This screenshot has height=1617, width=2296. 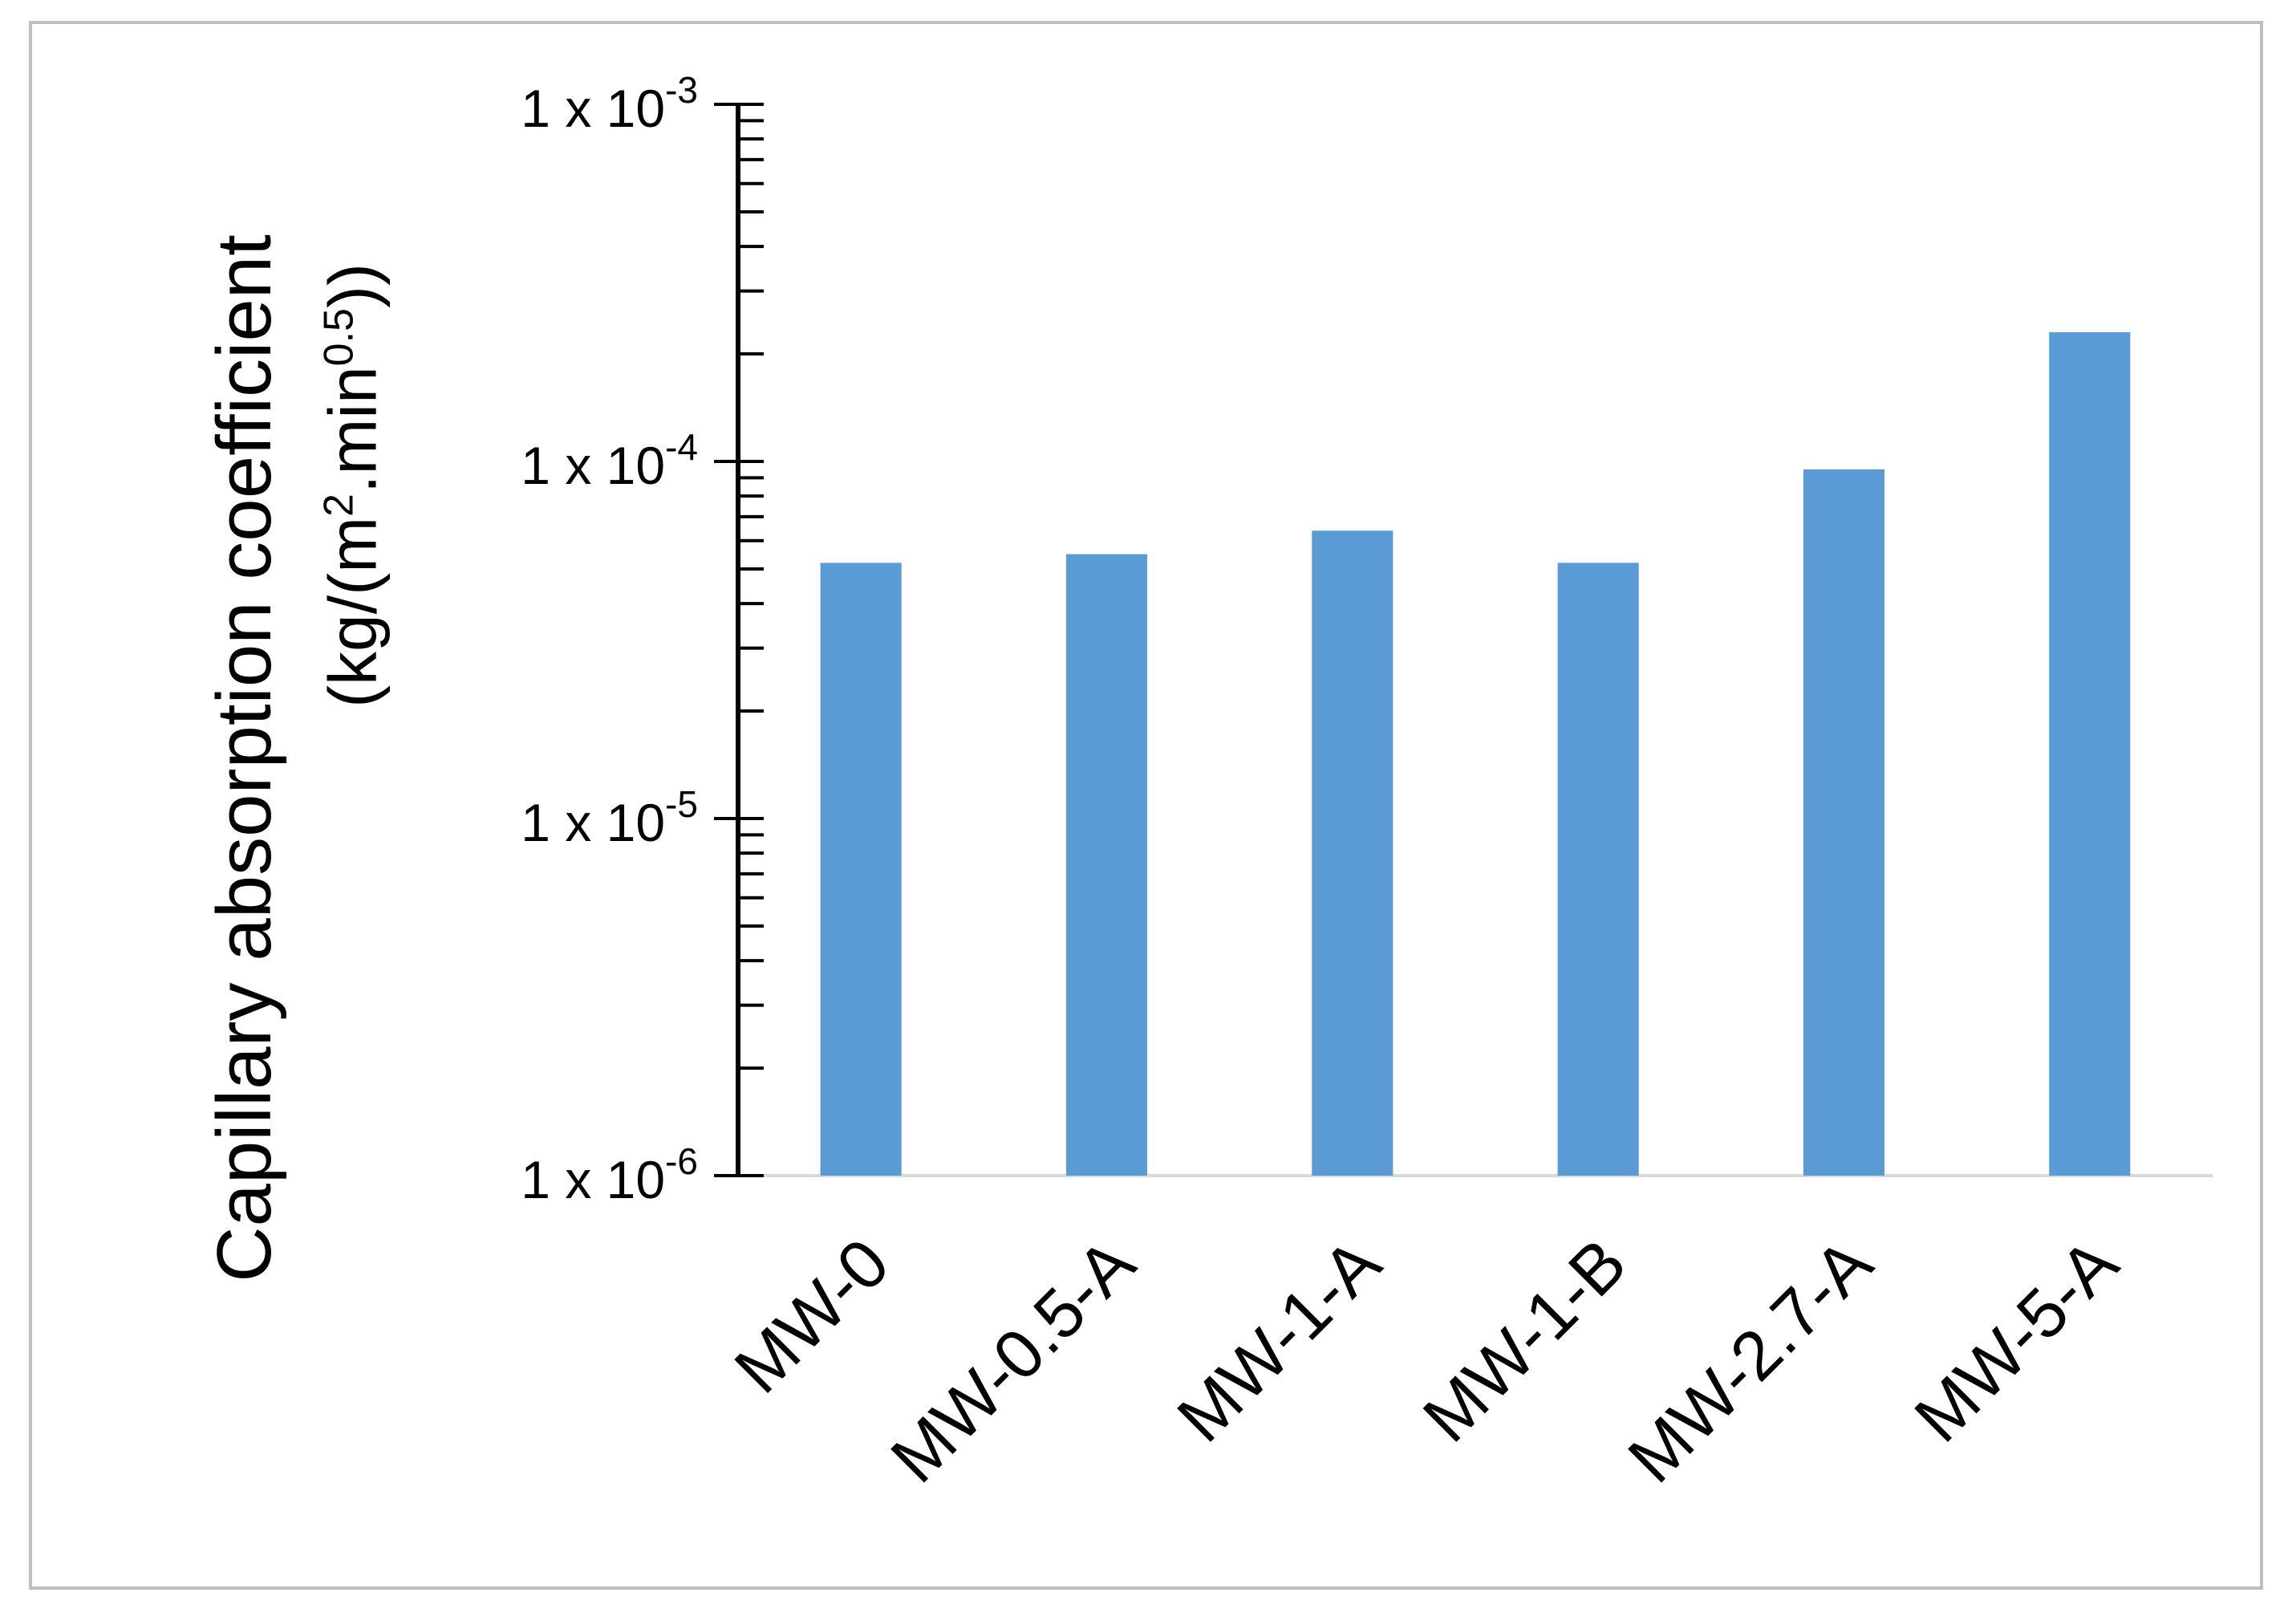 What do you see at coordinates (1279, 1340) in the screenshot?
I see `x-tick-label: MW-1-A` at bounding box center [1279, 1340].